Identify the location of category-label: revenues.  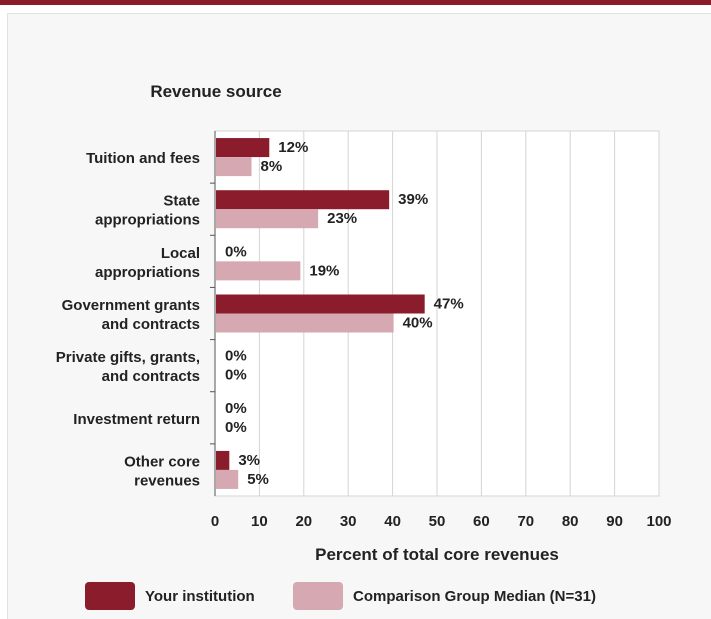
(167, 480).